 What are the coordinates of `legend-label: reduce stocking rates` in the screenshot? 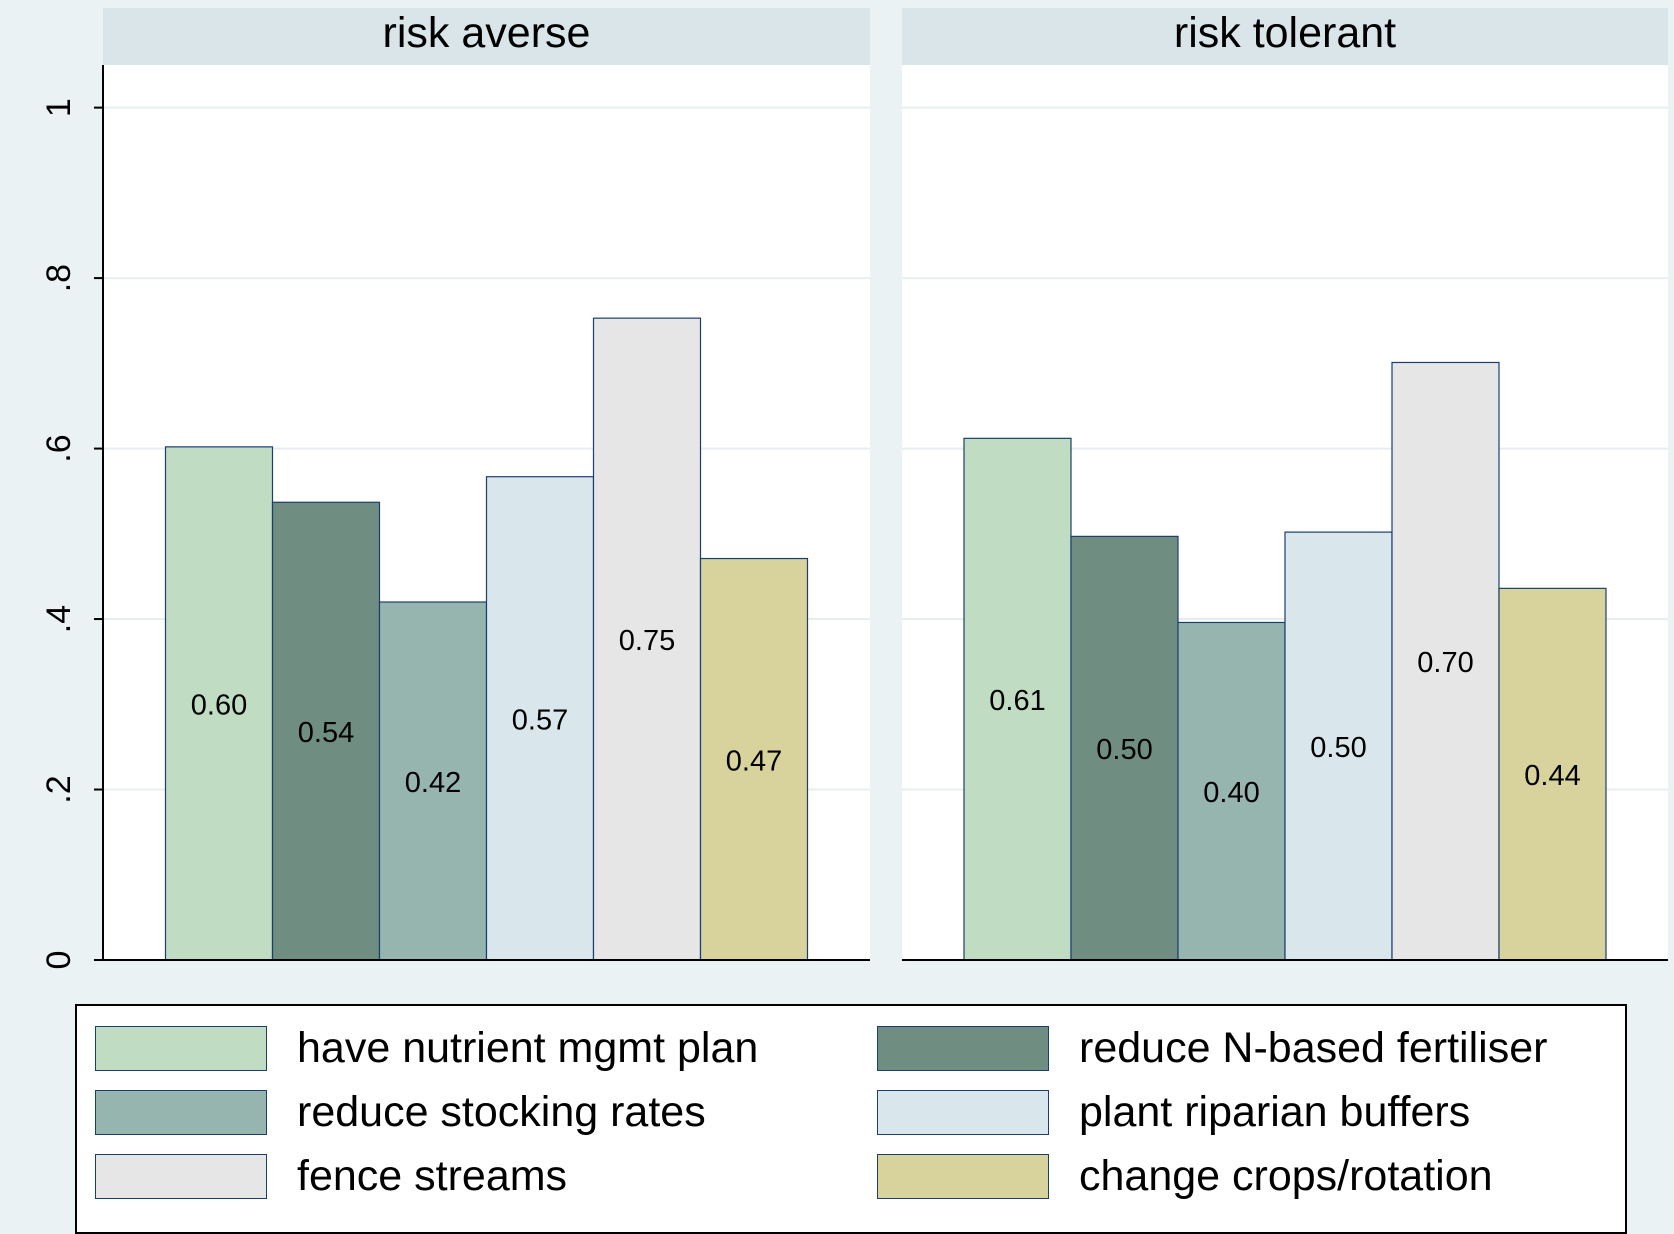 It's located at (501, 1111).